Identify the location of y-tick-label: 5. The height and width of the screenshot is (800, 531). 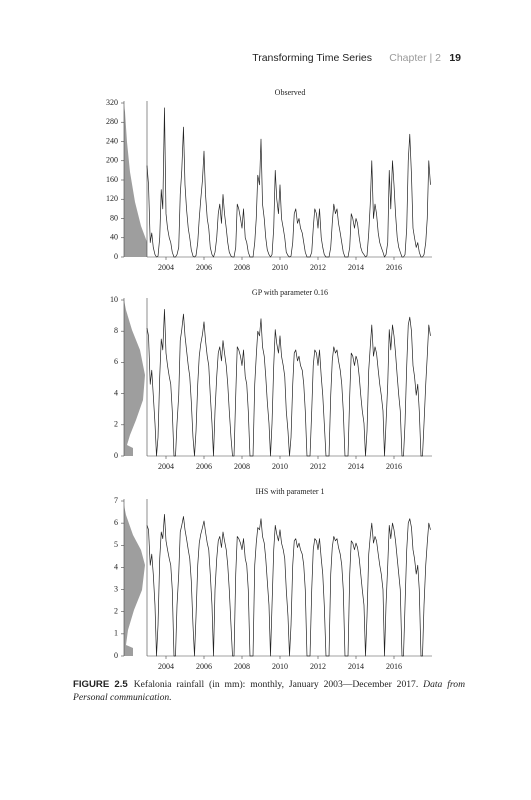
(116, 544).